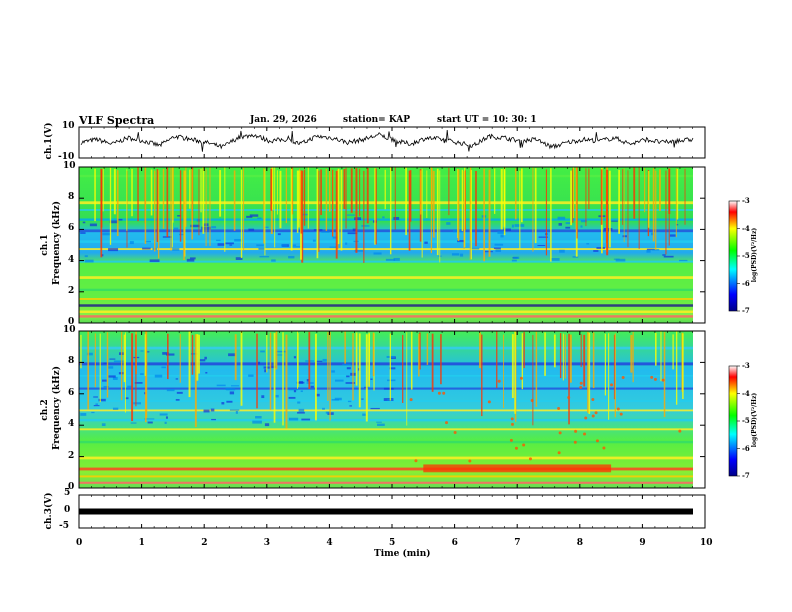 The image size is (792, 612). I want to click on ch2-spec-channel-label: ch.2, so click(45, 410).